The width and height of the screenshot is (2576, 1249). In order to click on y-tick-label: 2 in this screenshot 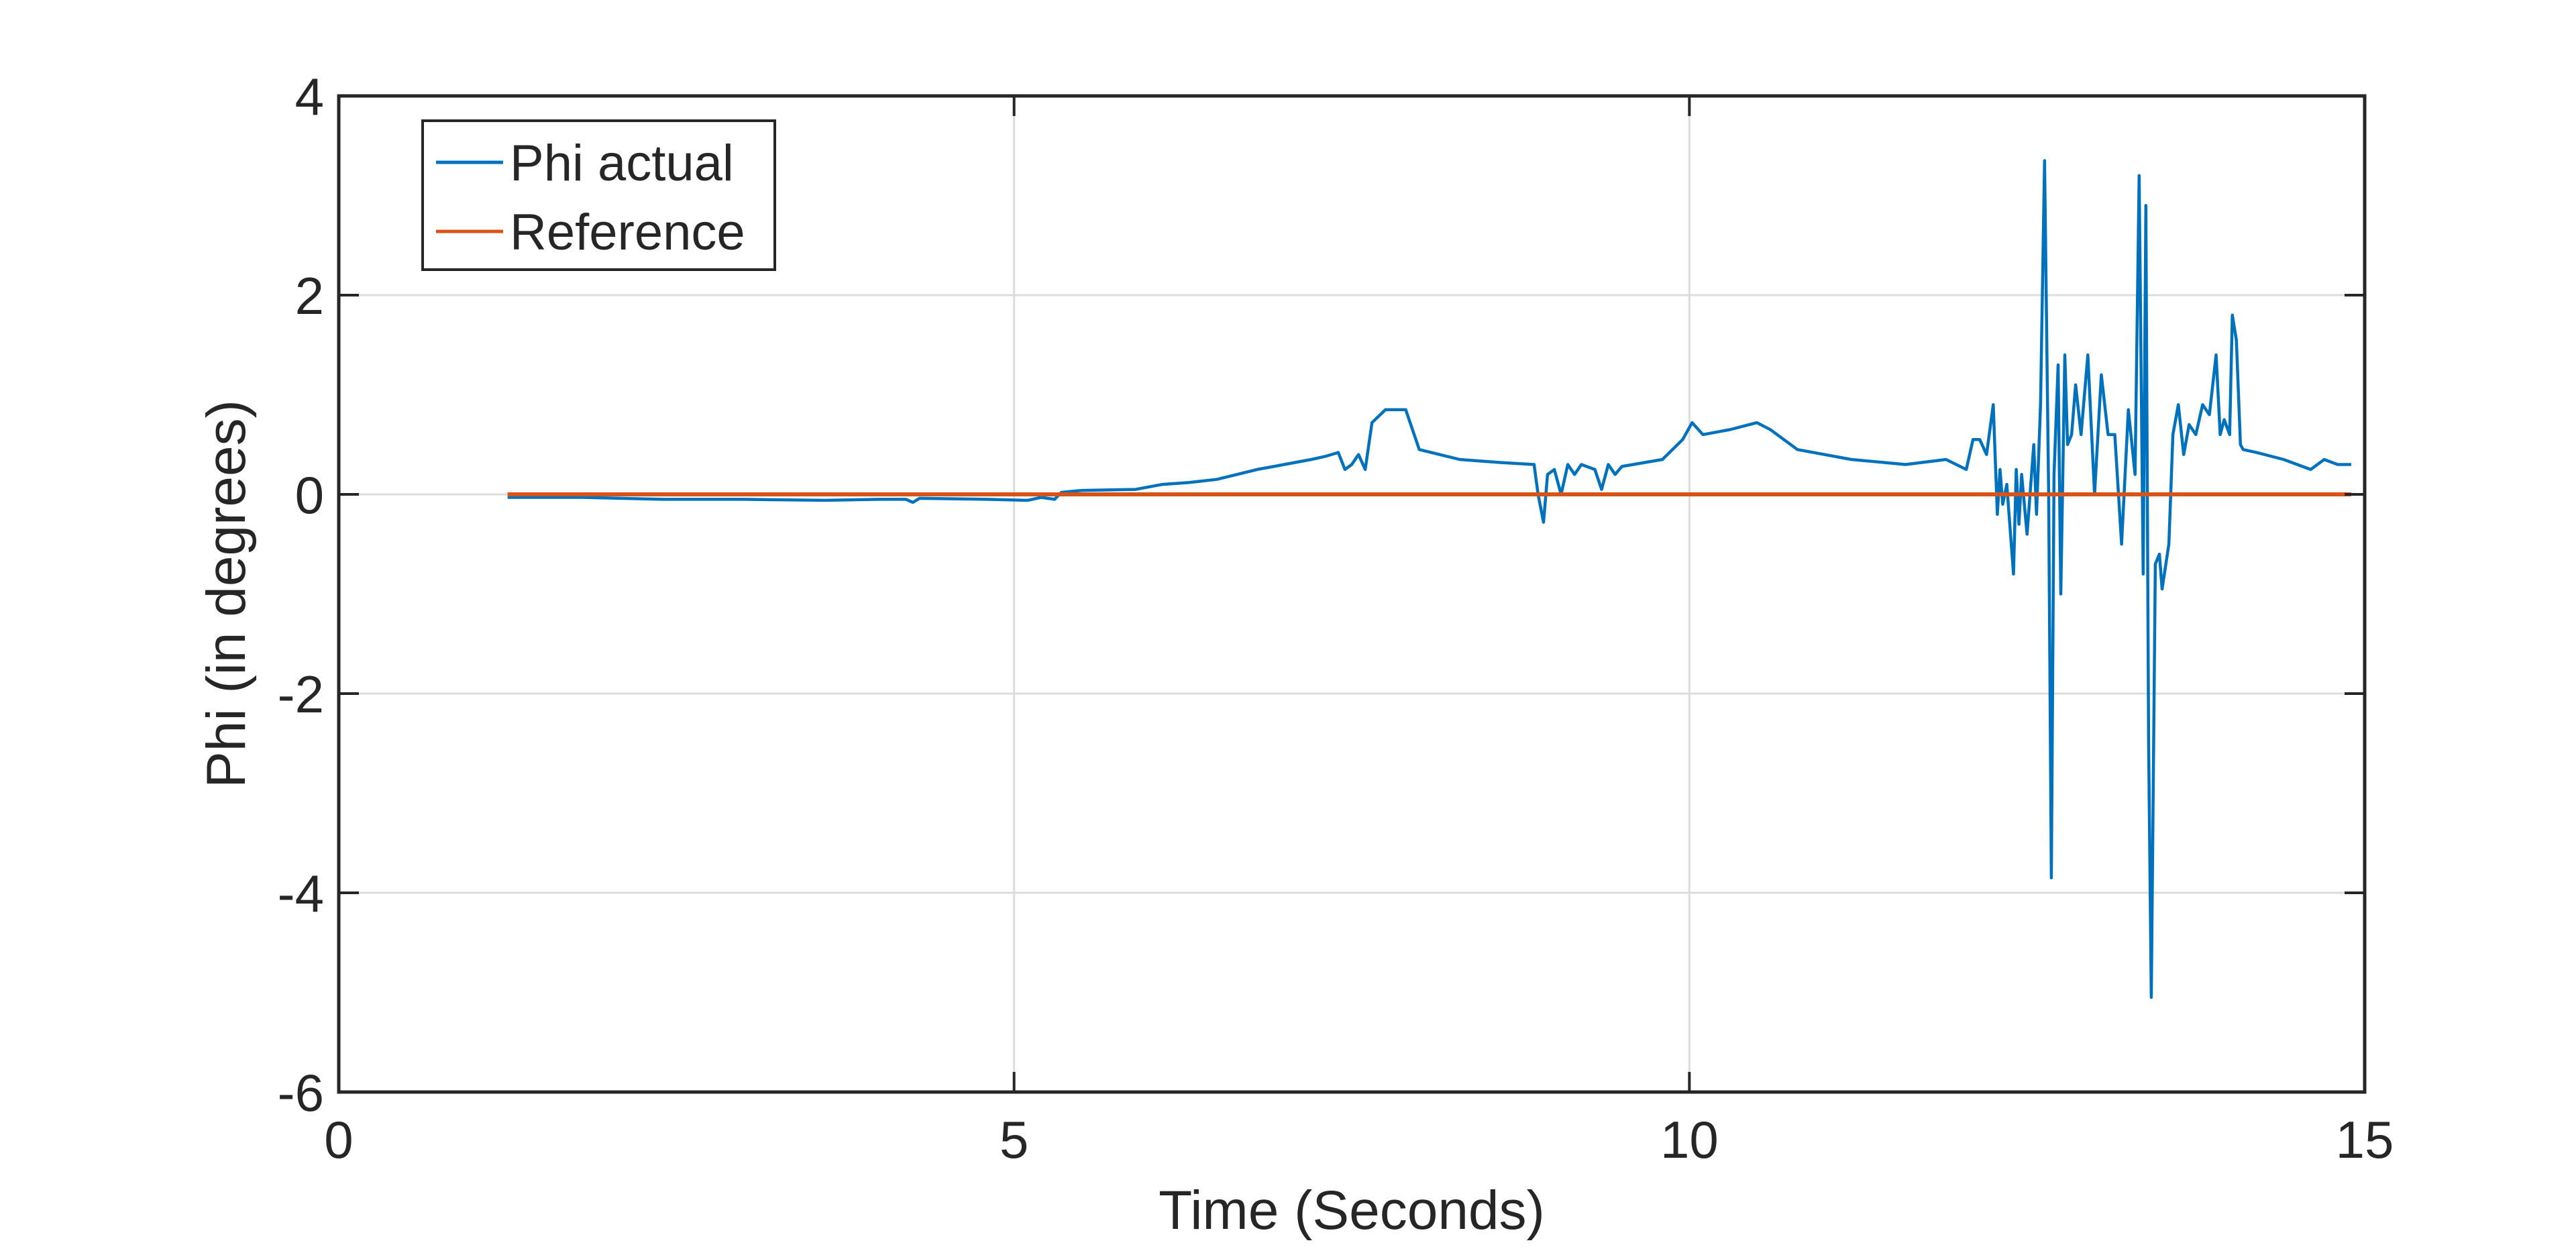, I will do `click(309, 295)`.